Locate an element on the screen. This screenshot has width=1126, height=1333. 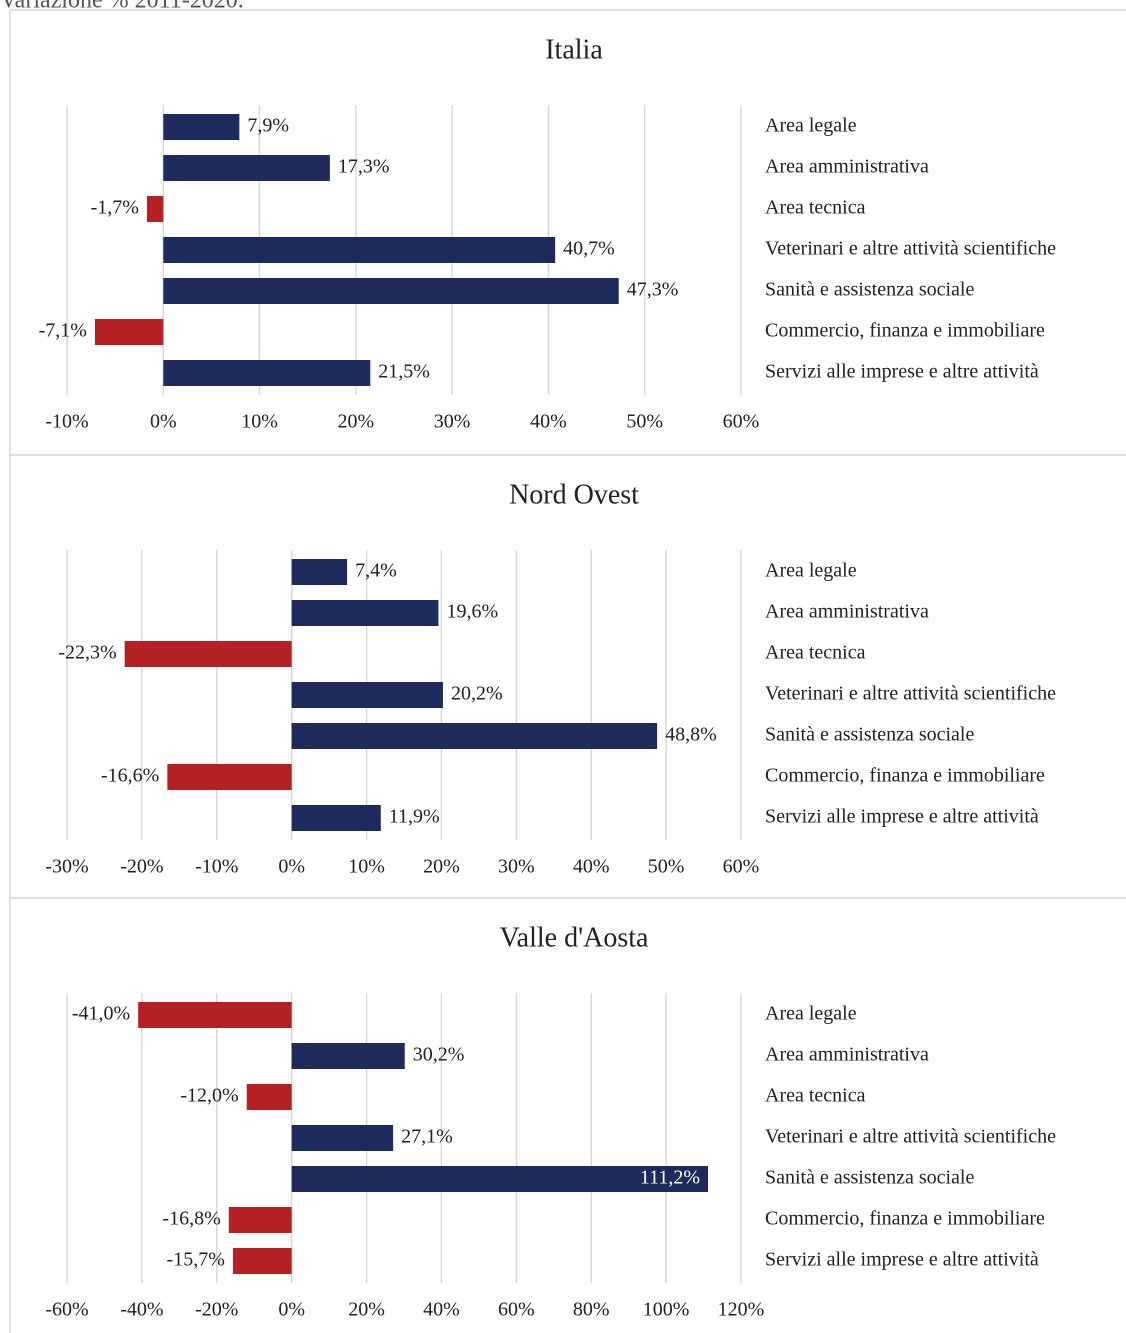
data-label: 20,2% is located at coordinates (477, 694).